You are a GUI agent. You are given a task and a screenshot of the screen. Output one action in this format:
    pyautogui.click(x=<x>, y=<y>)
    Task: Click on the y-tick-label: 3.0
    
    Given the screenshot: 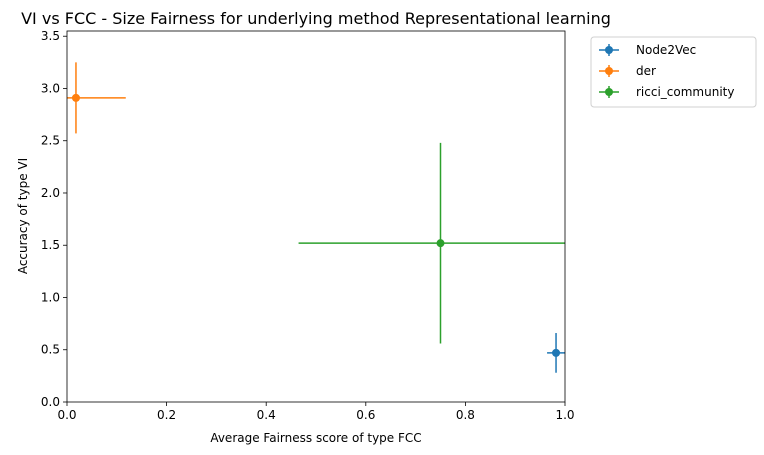 What is the action you would take?
    pyautogui.click(x=50, y=88)
    